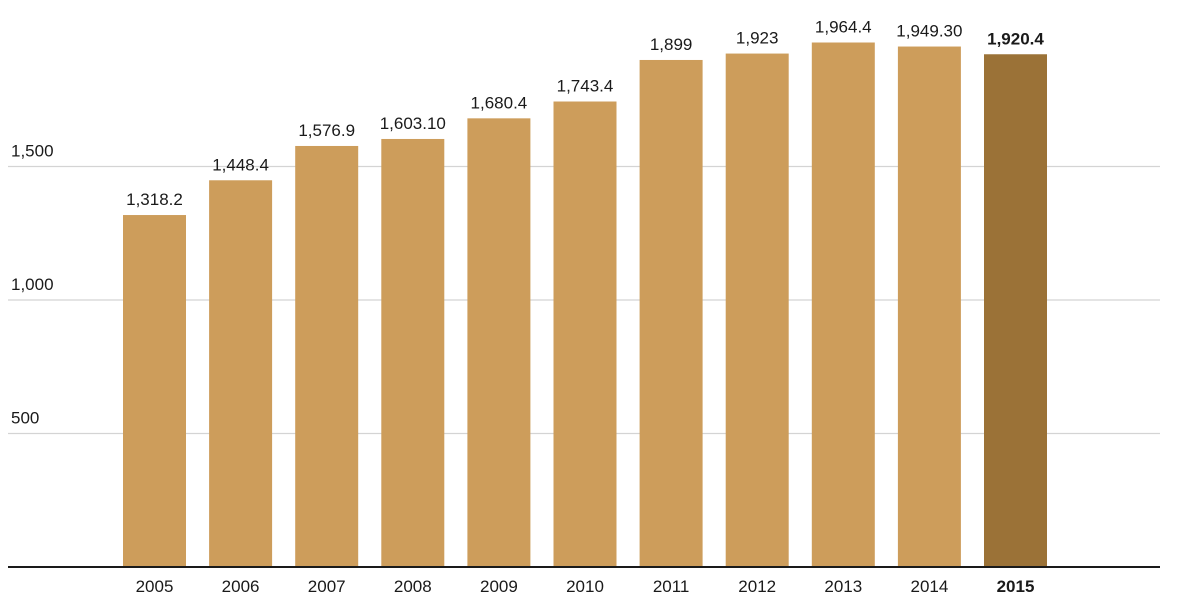  Describe the element at coordinates (757, 586) in the screenshot. I see `x-tick-label: 2012` at that location.